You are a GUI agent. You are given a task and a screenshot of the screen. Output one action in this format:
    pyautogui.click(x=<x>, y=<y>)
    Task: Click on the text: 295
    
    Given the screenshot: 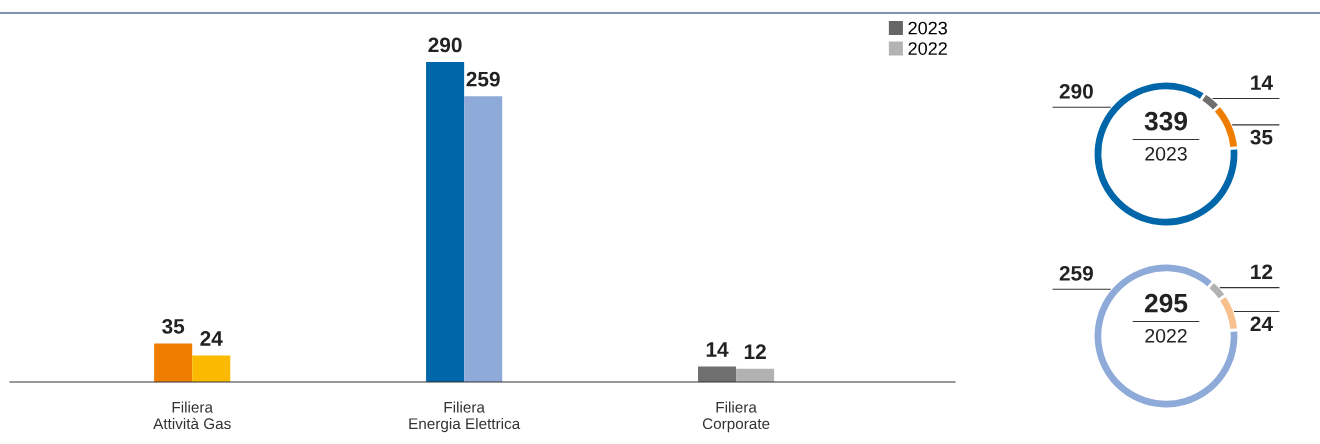 What is the action you would take?
    pyautogui.click(x=1166, y=303)
    